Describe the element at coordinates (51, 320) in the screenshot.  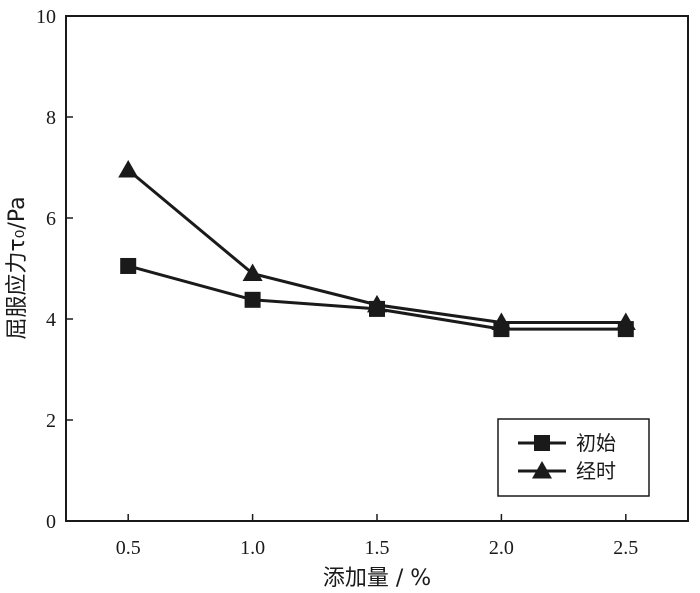
I see `y-tick-label: 4` at that location.